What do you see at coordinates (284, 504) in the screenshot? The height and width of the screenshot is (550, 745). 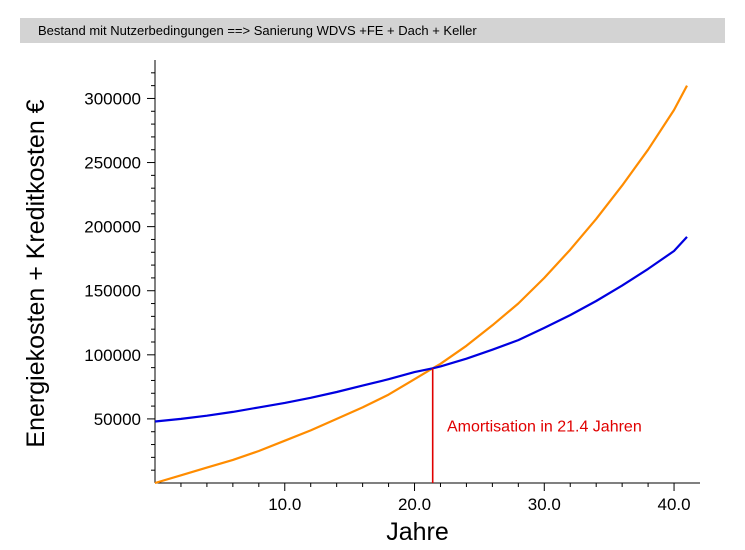 I see `x-tick-label: 10.0` at bounding box center [284, 504].